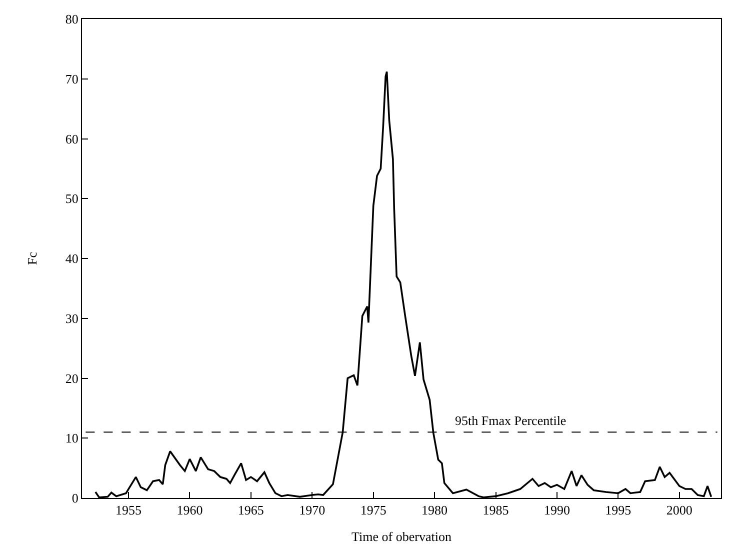  What do you see at coordinates (32, 258) in the screenshot?
I see `y-axis-title: Fc` at bounding box center [32, 258].